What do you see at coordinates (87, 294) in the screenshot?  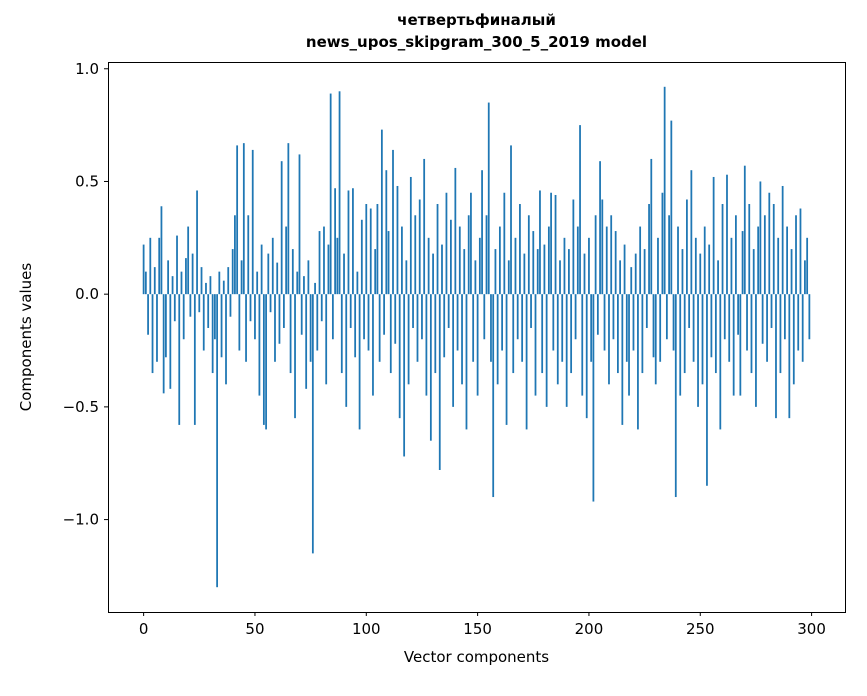 I see `y-tick-label: 0.0` at bounding box center [87, 294].